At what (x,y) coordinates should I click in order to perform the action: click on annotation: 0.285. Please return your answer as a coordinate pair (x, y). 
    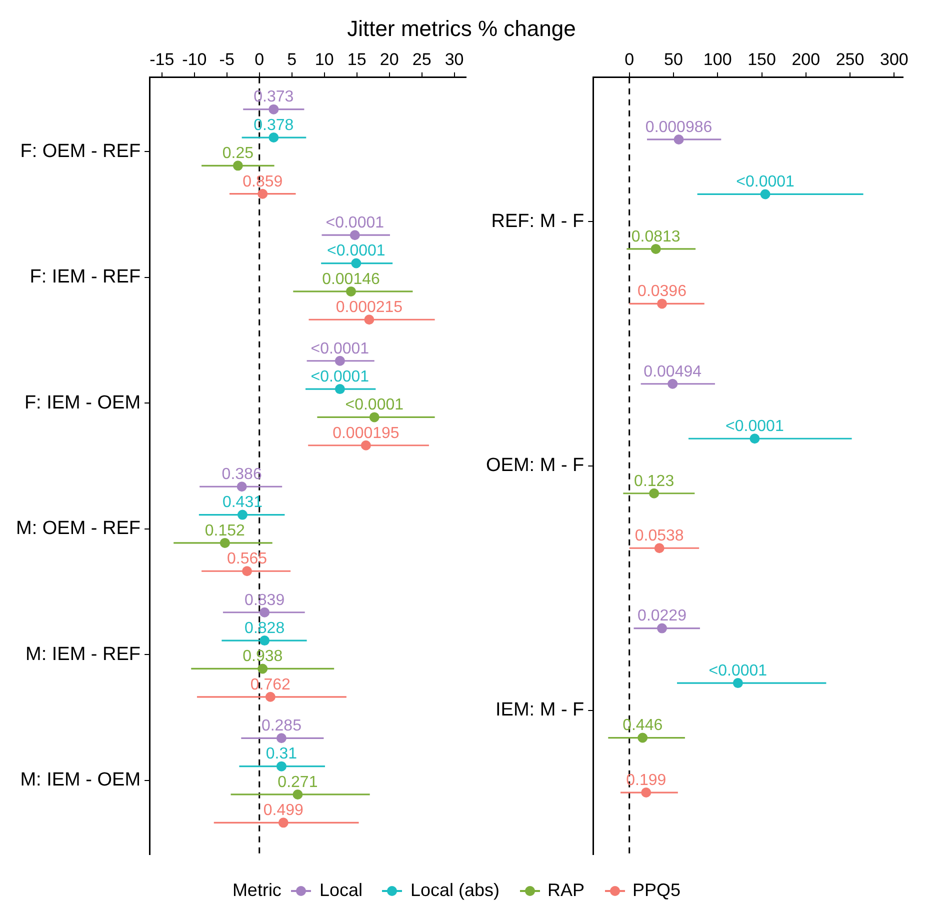
    Looking at the image, I should click on (281, 726).